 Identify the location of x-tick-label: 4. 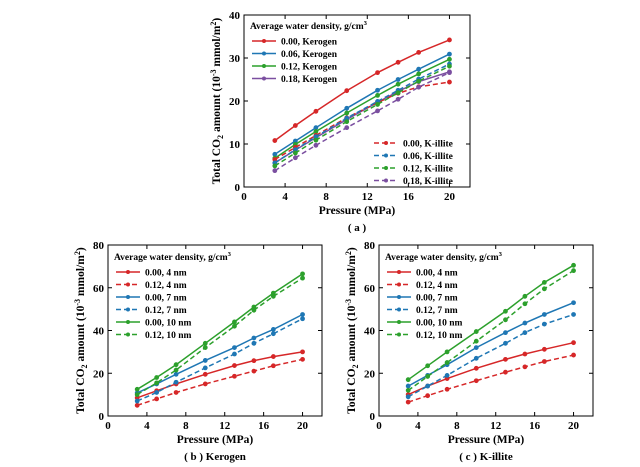
(285, 197).